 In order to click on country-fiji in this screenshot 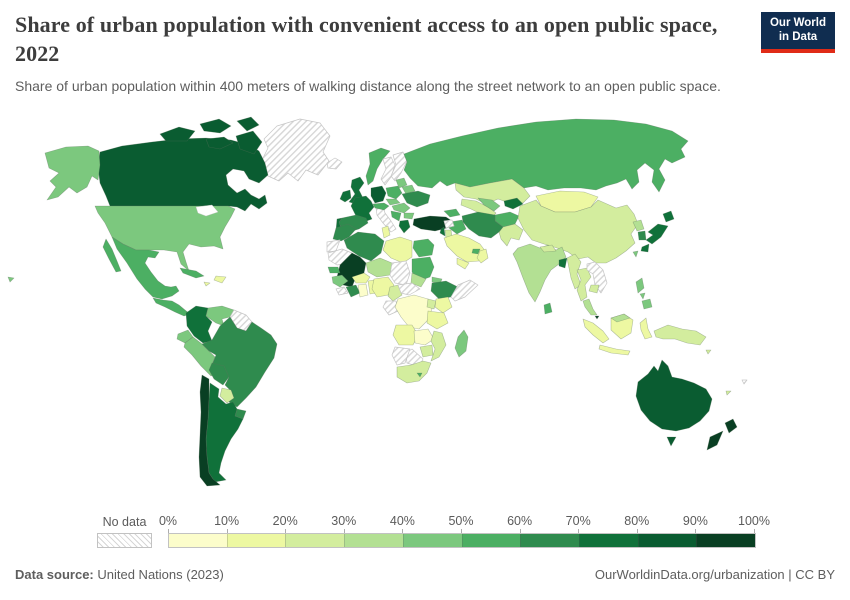, I will do `click(744, 382)`.